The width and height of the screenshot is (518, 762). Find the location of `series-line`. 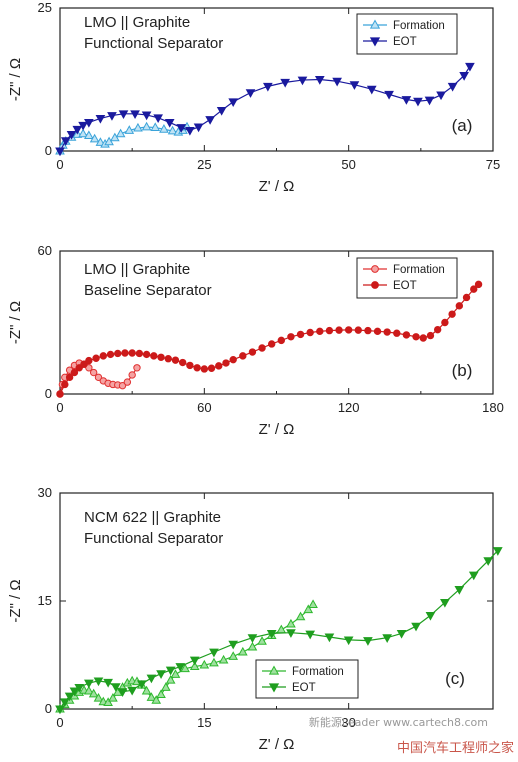

series-line is located at coordinates (265, 109).